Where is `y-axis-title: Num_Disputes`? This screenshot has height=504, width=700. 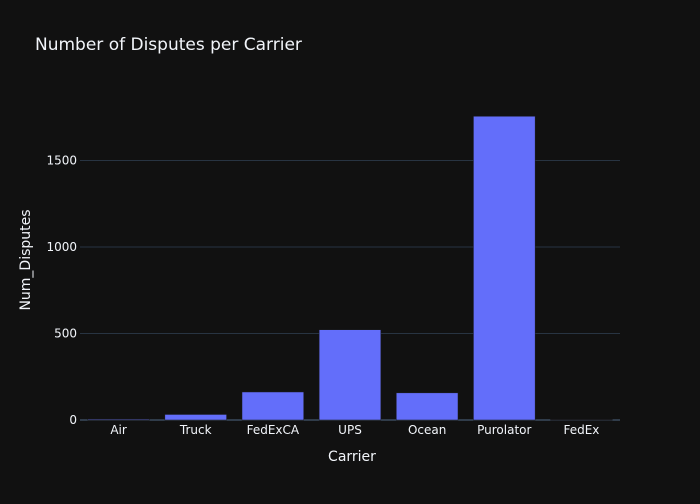 y-axis-title: Num_Disputes is located at coordinates (26, 259).